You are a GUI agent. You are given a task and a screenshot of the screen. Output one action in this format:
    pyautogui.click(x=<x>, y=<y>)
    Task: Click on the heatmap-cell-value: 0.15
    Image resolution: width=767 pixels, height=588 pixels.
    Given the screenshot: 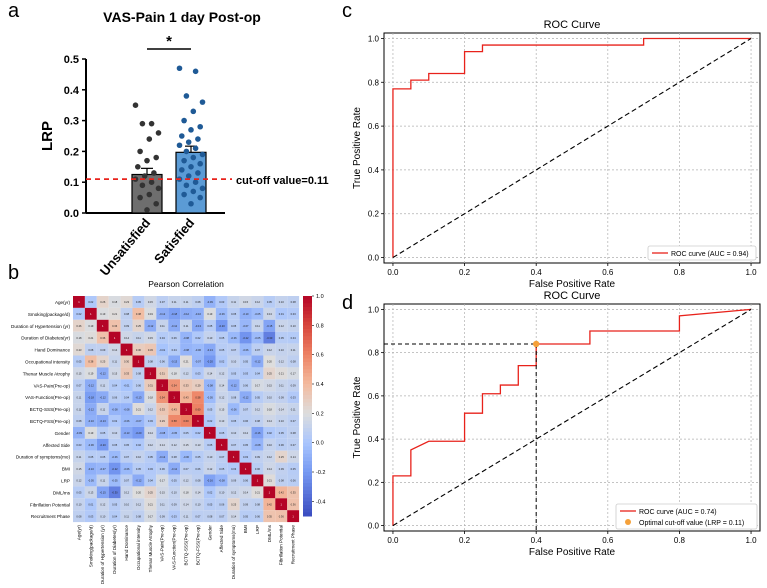 What is the action you would take?
    pyautogui.click(x=79, y=374)
    